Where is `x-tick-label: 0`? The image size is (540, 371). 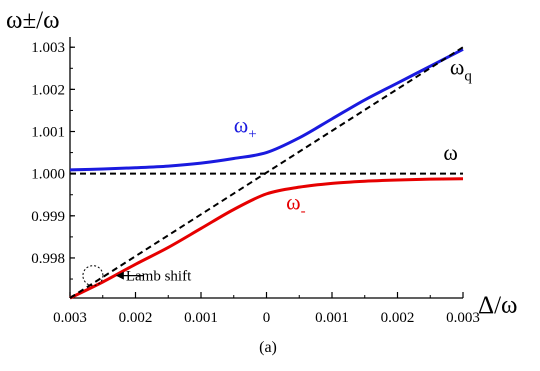
x-tick-label: 0 is located at coordinates (267, 318).